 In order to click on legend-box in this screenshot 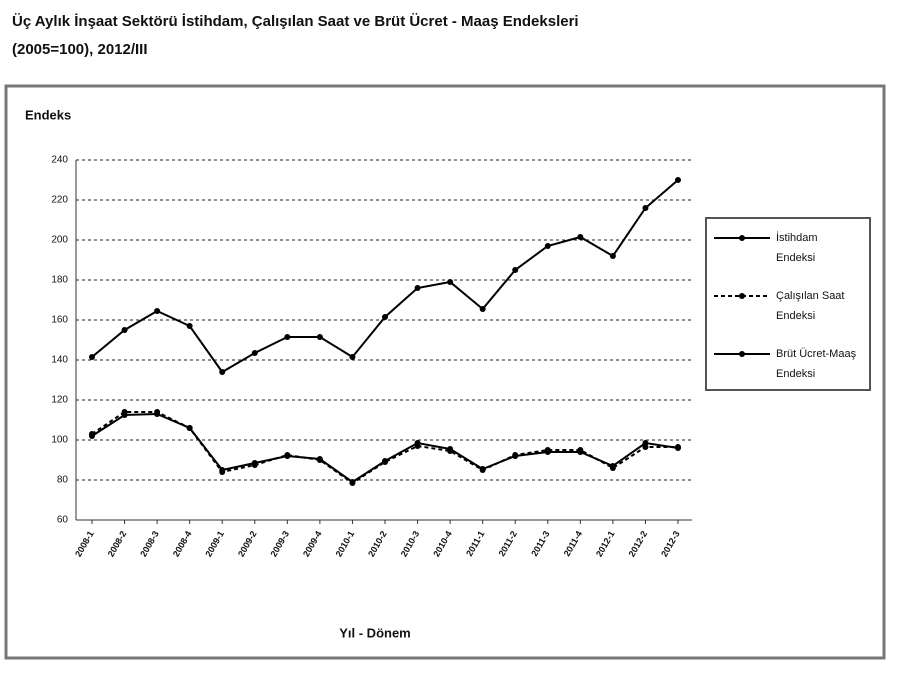, I will do `click(788, 304)`.